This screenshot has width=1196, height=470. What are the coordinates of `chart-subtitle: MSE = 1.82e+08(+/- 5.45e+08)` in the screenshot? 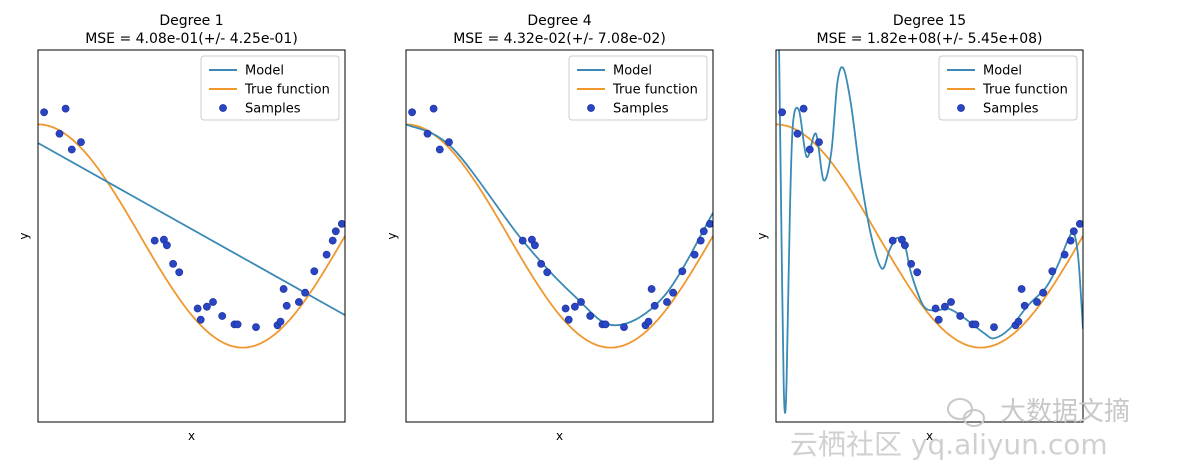 It's located at (930, 39).